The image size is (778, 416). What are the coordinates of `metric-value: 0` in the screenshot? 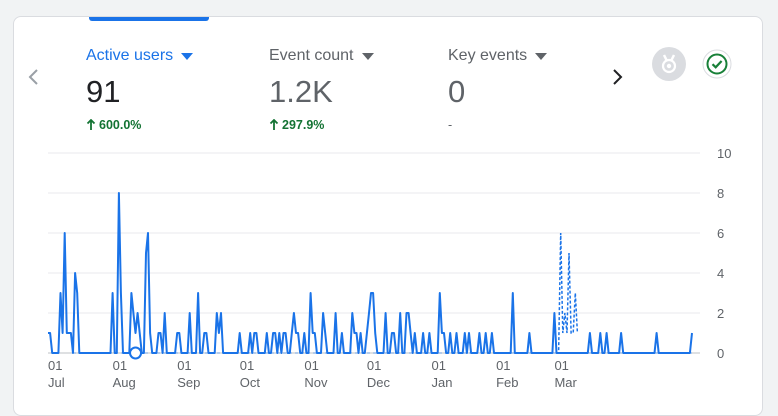 It's located at (457, 91).